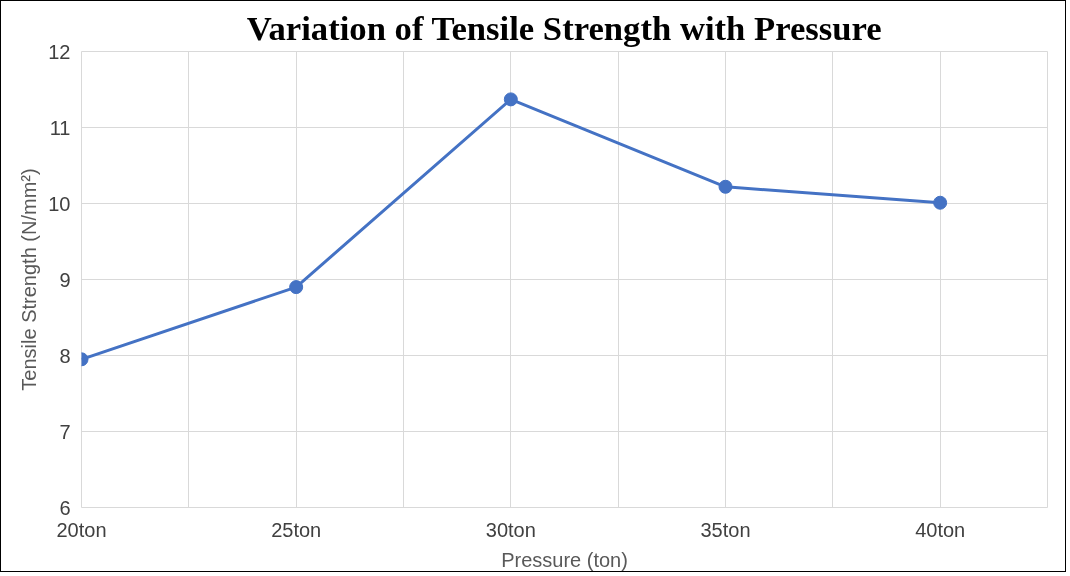  Describe the element at coordinates (65, 279) in the screenshot. I see `y-tick-label: 9` at that location.